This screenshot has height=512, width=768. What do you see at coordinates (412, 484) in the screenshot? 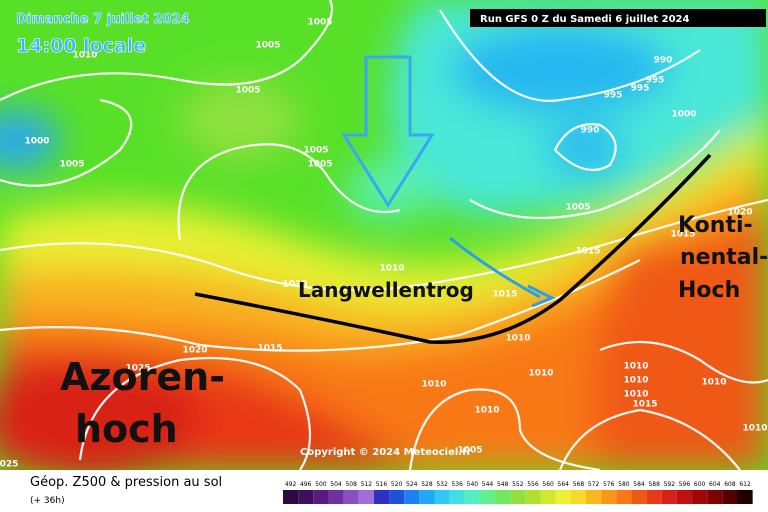
I see `legend-tick-label: 524` at bounding box center [412, 484].